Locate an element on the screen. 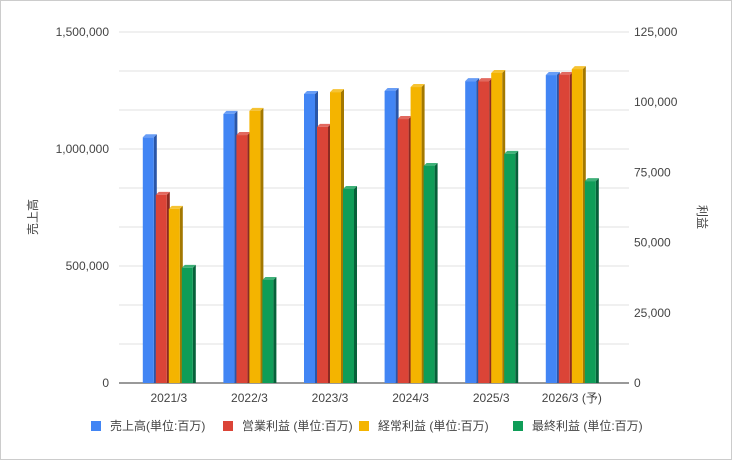 Image resolution: width=732 pixels, height=464 pixels. y2-tick-label: 25,000 is located at coordinates (652, 313).